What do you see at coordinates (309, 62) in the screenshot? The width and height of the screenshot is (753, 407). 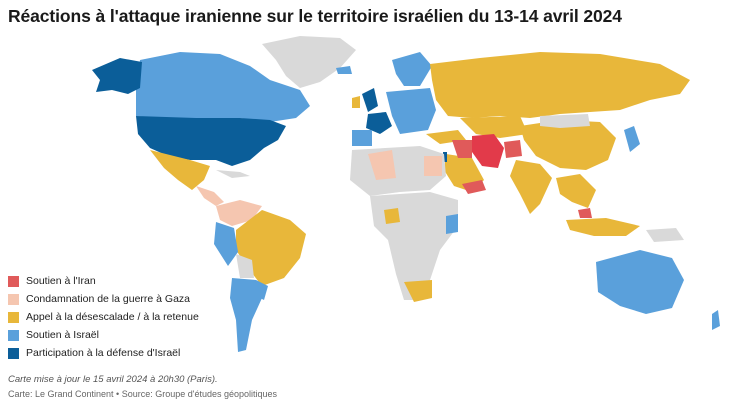 I see `greenland` at bounding box center [309, 62].